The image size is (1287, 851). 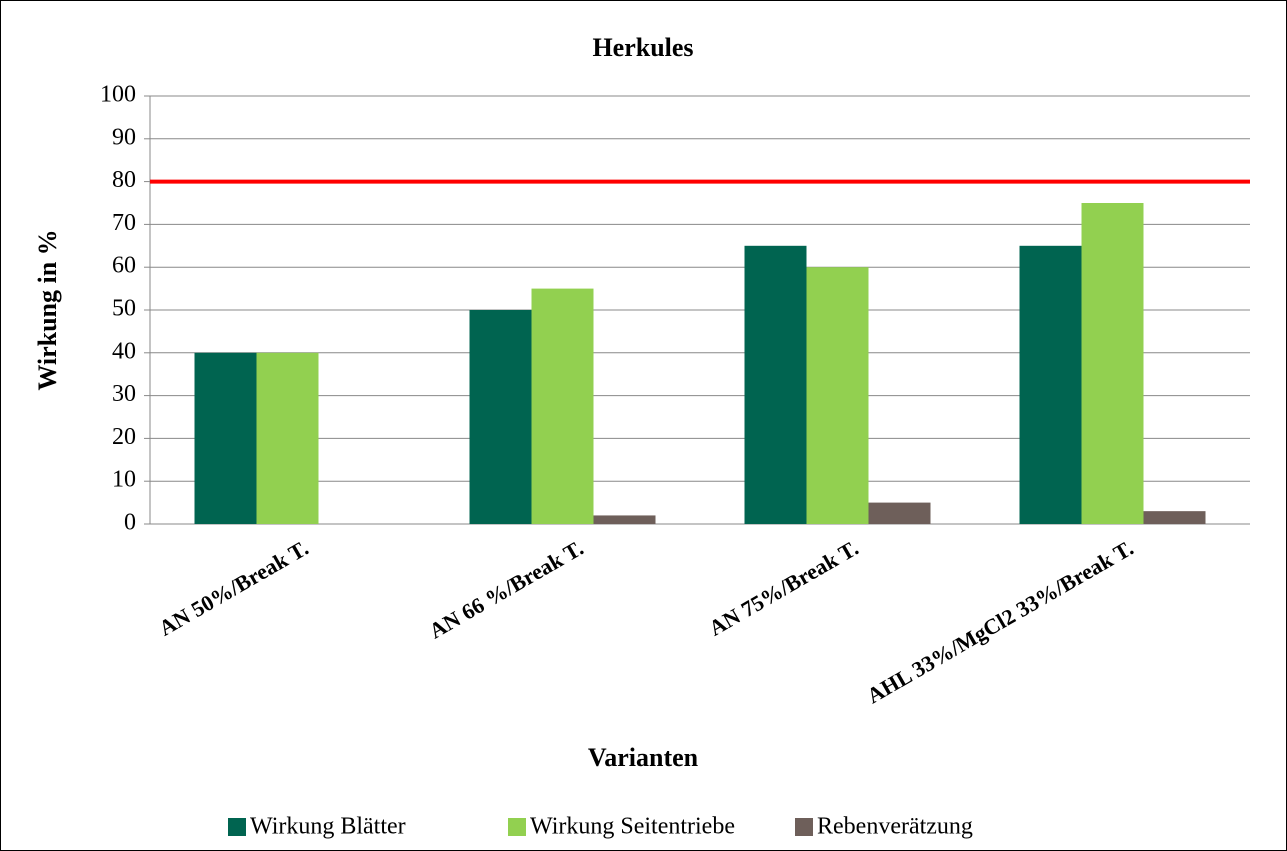 I want to click on y-axis-title: Wirkung in %, so click(x=47, y=309).